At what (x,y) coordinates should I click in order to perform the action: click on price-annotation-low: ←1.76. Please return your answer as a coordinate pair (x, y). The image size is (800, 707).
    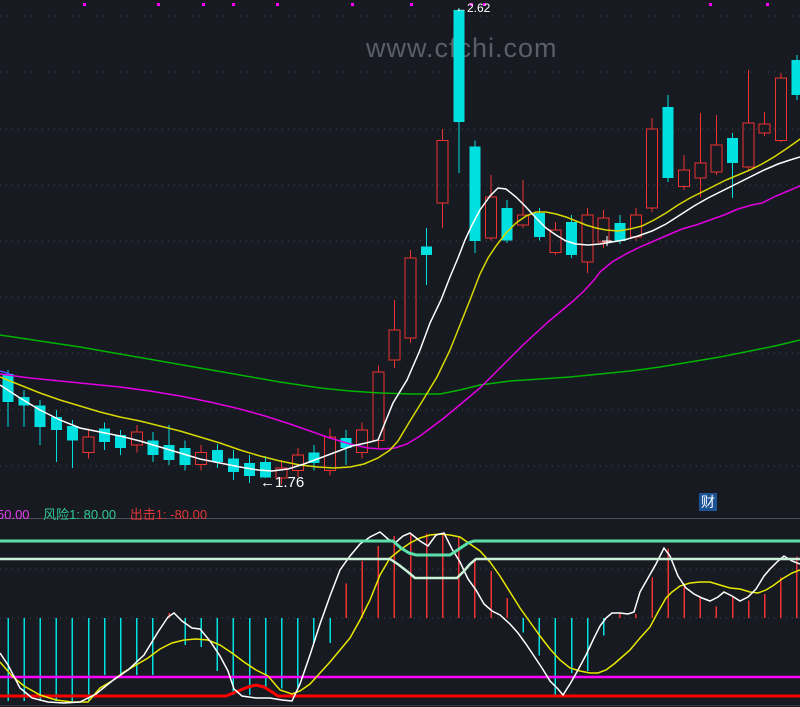
    Looking at the image, I should click on (282, 482).